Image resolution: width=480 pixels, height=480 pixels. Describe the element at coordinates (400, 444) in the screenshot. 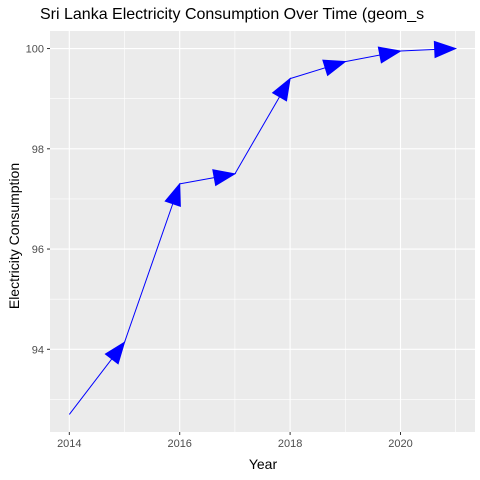

I see `x-tick-label: 2020` at that location.